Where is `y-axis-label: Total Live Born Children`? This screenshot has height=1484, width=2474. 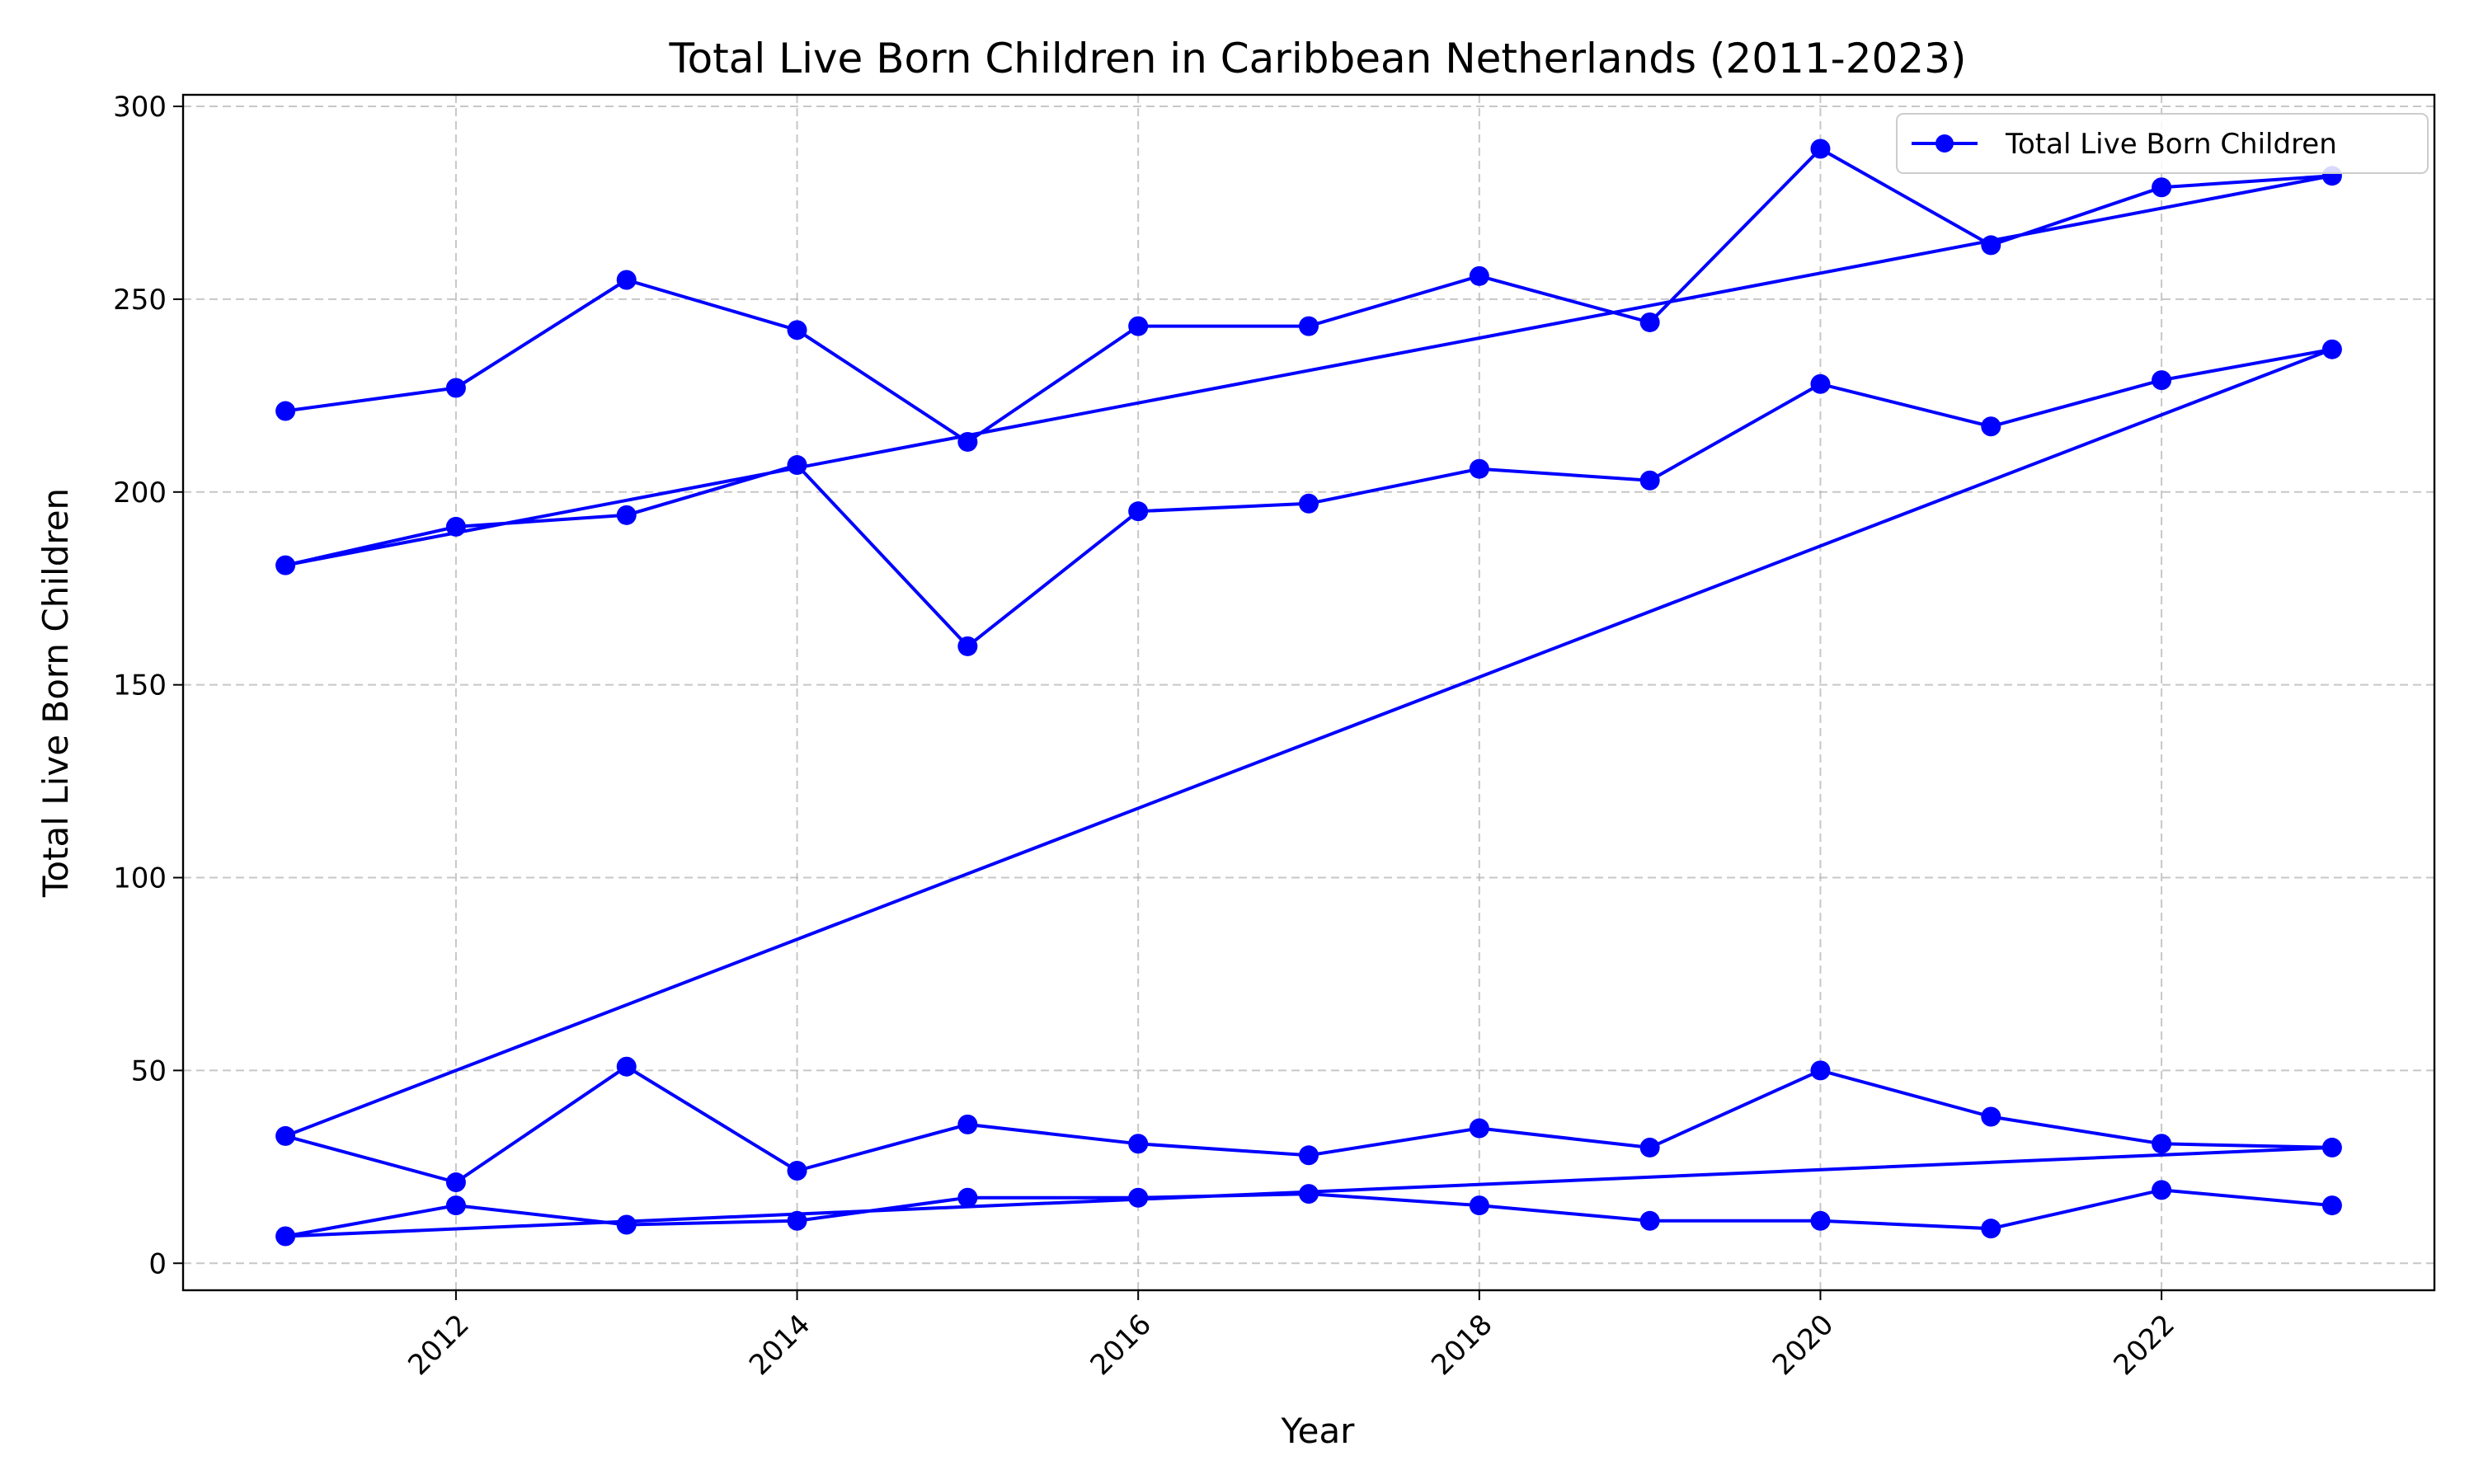 y-axis-label: Total Live Born Children is located at coordinates (55, 693).